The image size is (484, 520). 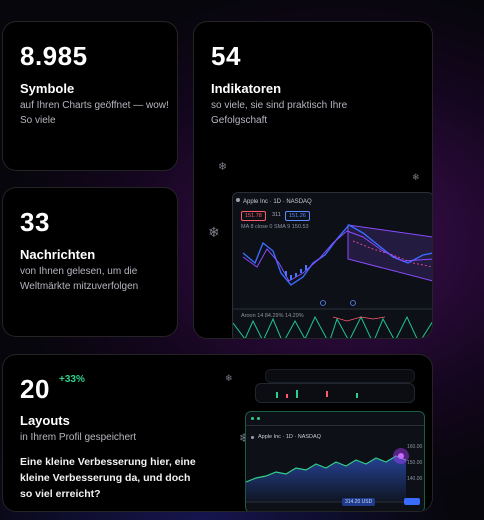 What do you see at coordinates (412, 501) in the screenshot?
I see `footer-price-tag` at bounding box center [412, 501].